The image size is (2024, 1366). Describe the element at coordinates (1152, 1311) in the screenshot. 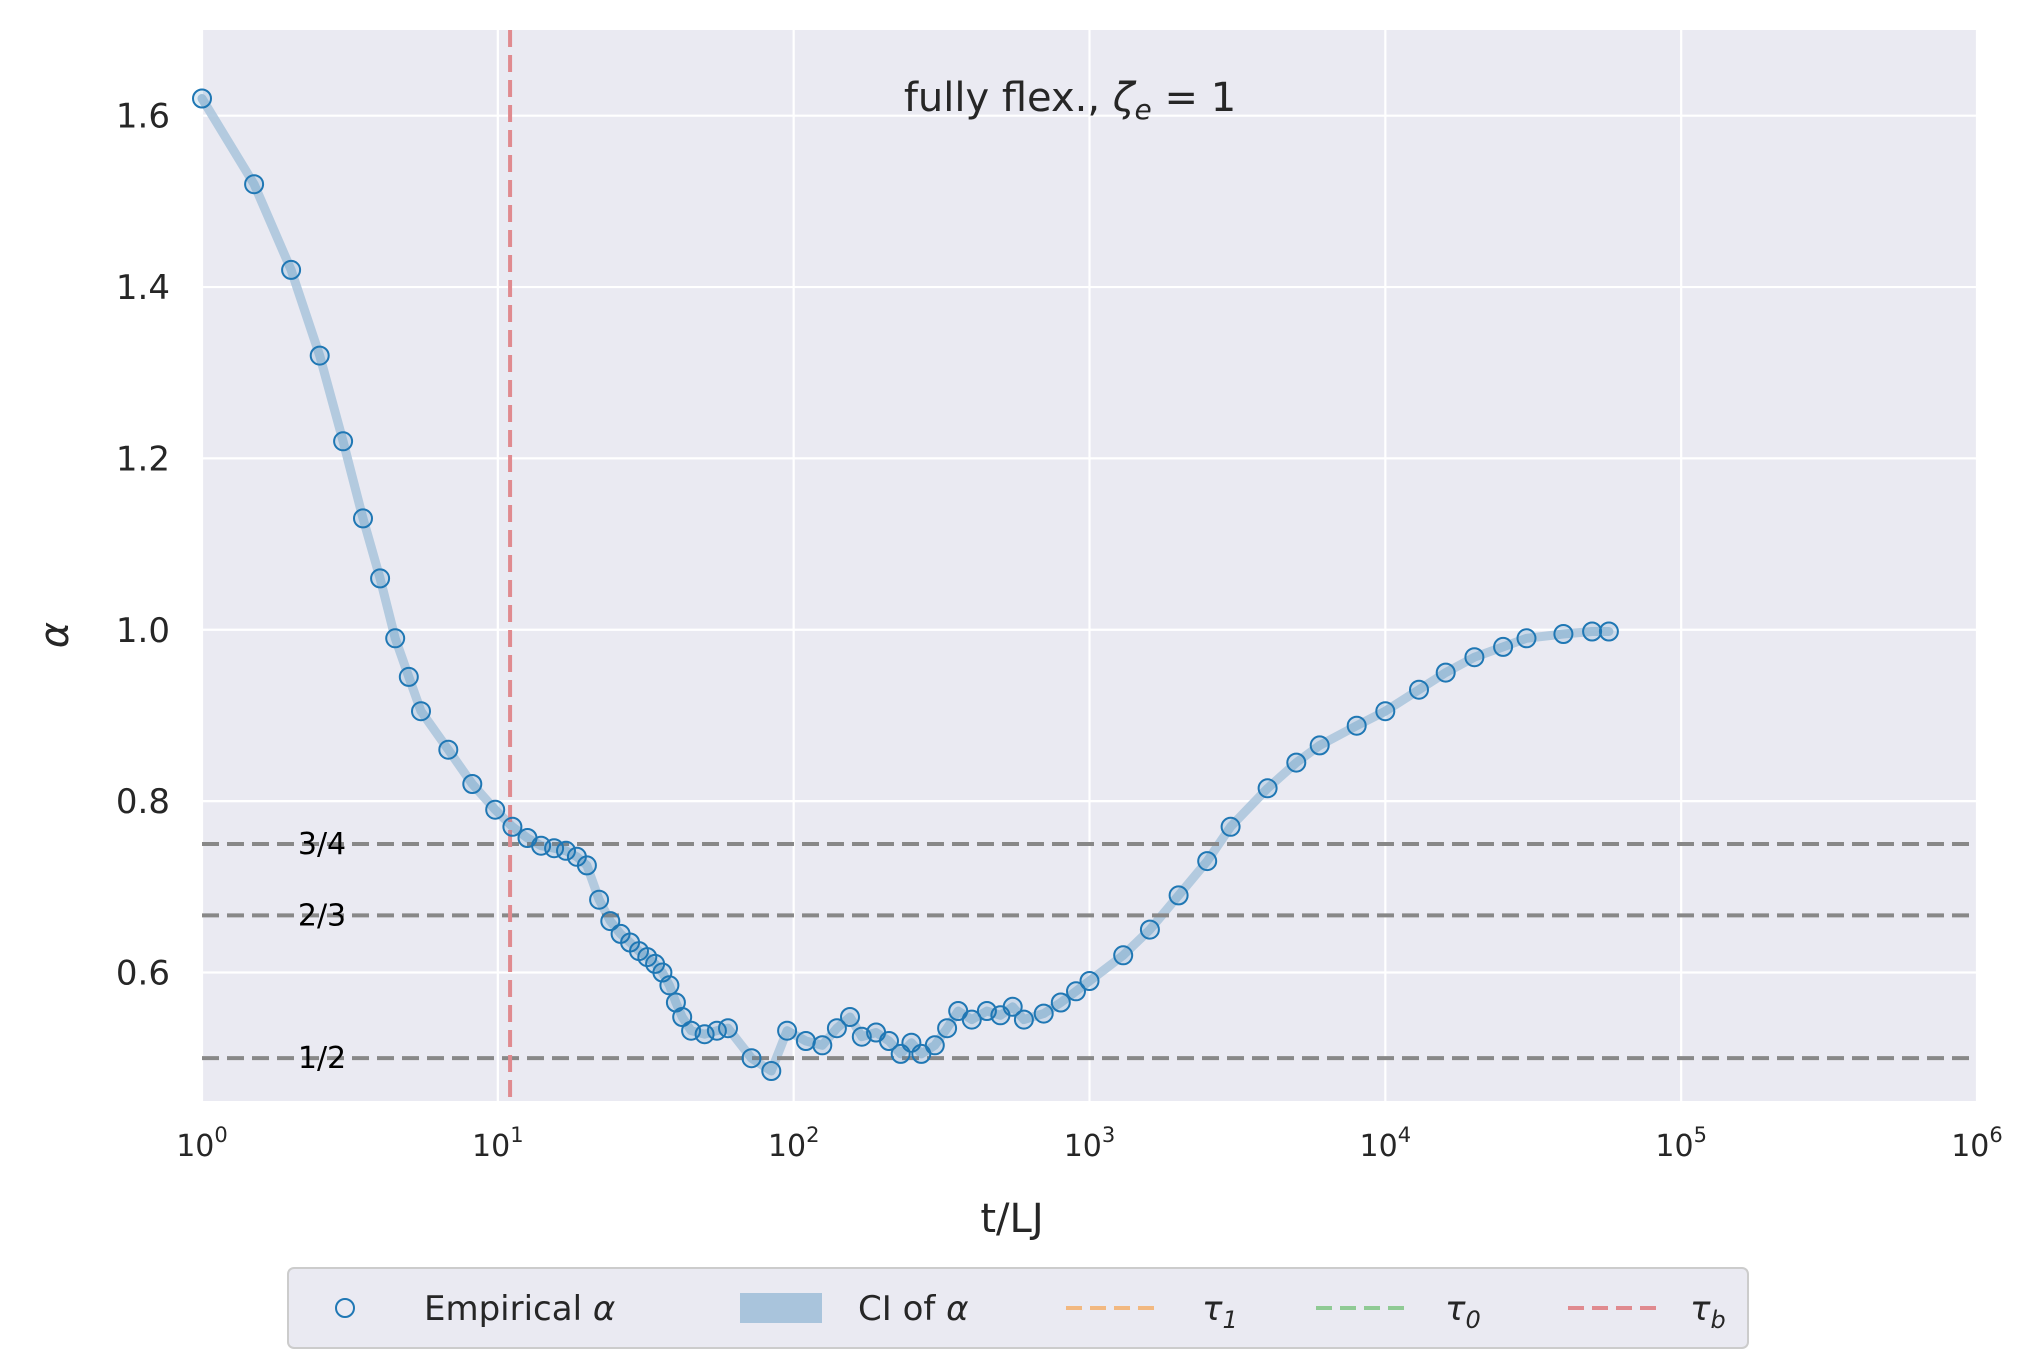

I see `legend-item: τ1` at that location.